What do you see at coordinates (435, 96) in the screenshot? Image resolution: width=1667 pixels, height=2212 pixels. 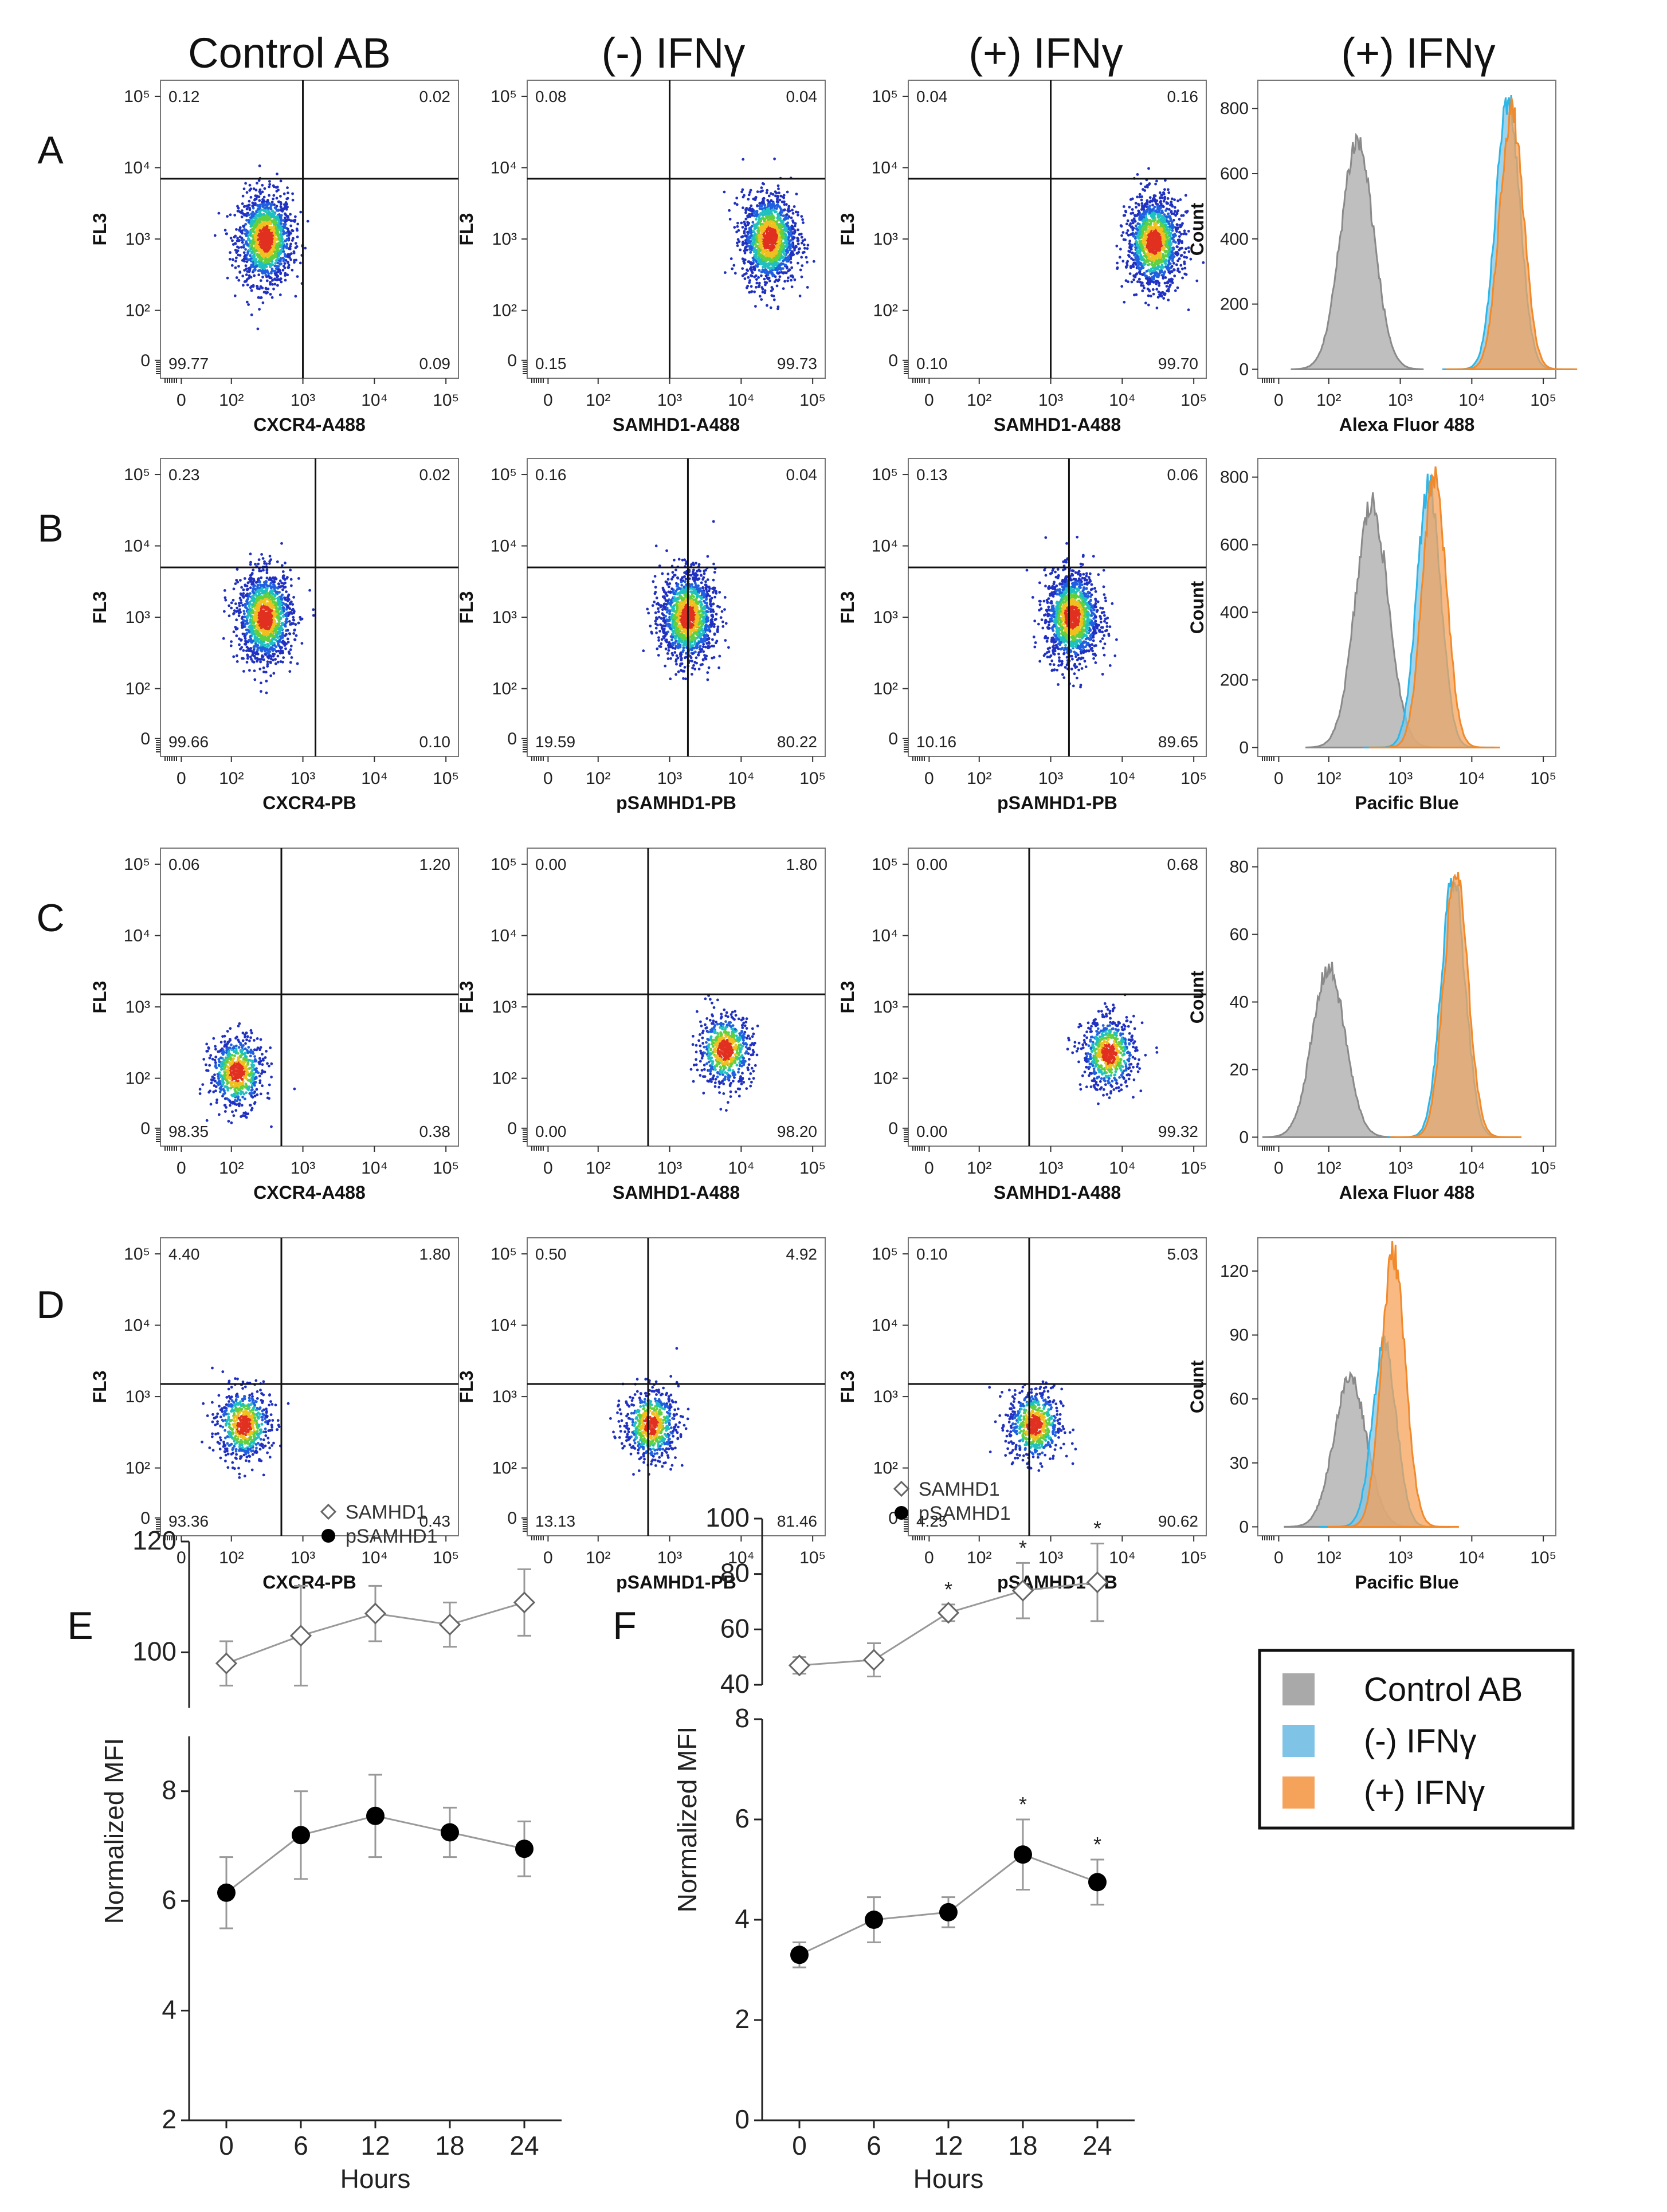 I see `quadrant-ur: 0.02` at bounding box center [435, 96].